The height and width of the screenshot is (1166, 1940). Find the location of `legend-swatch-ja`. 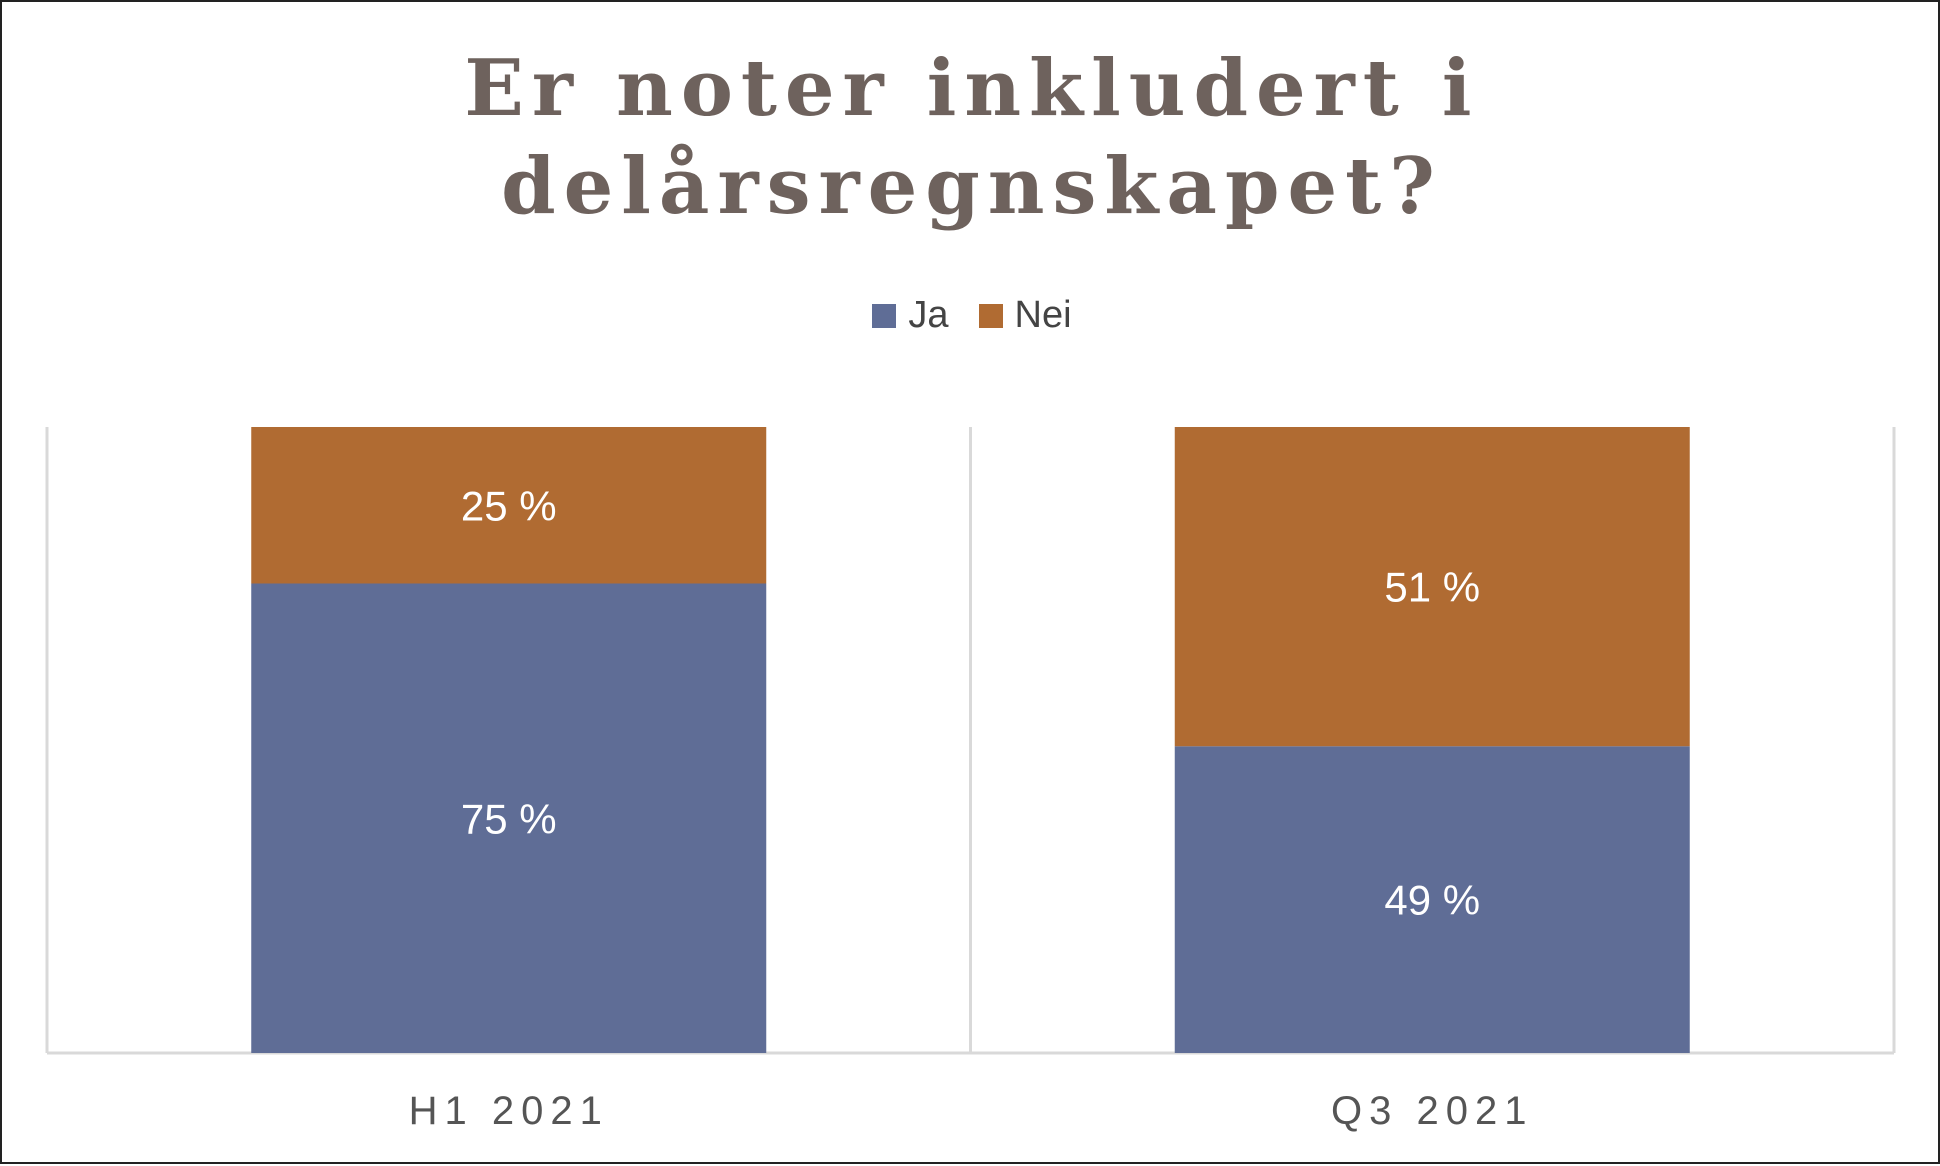

legend-swatch-ja is located at coordinates (884, 315).